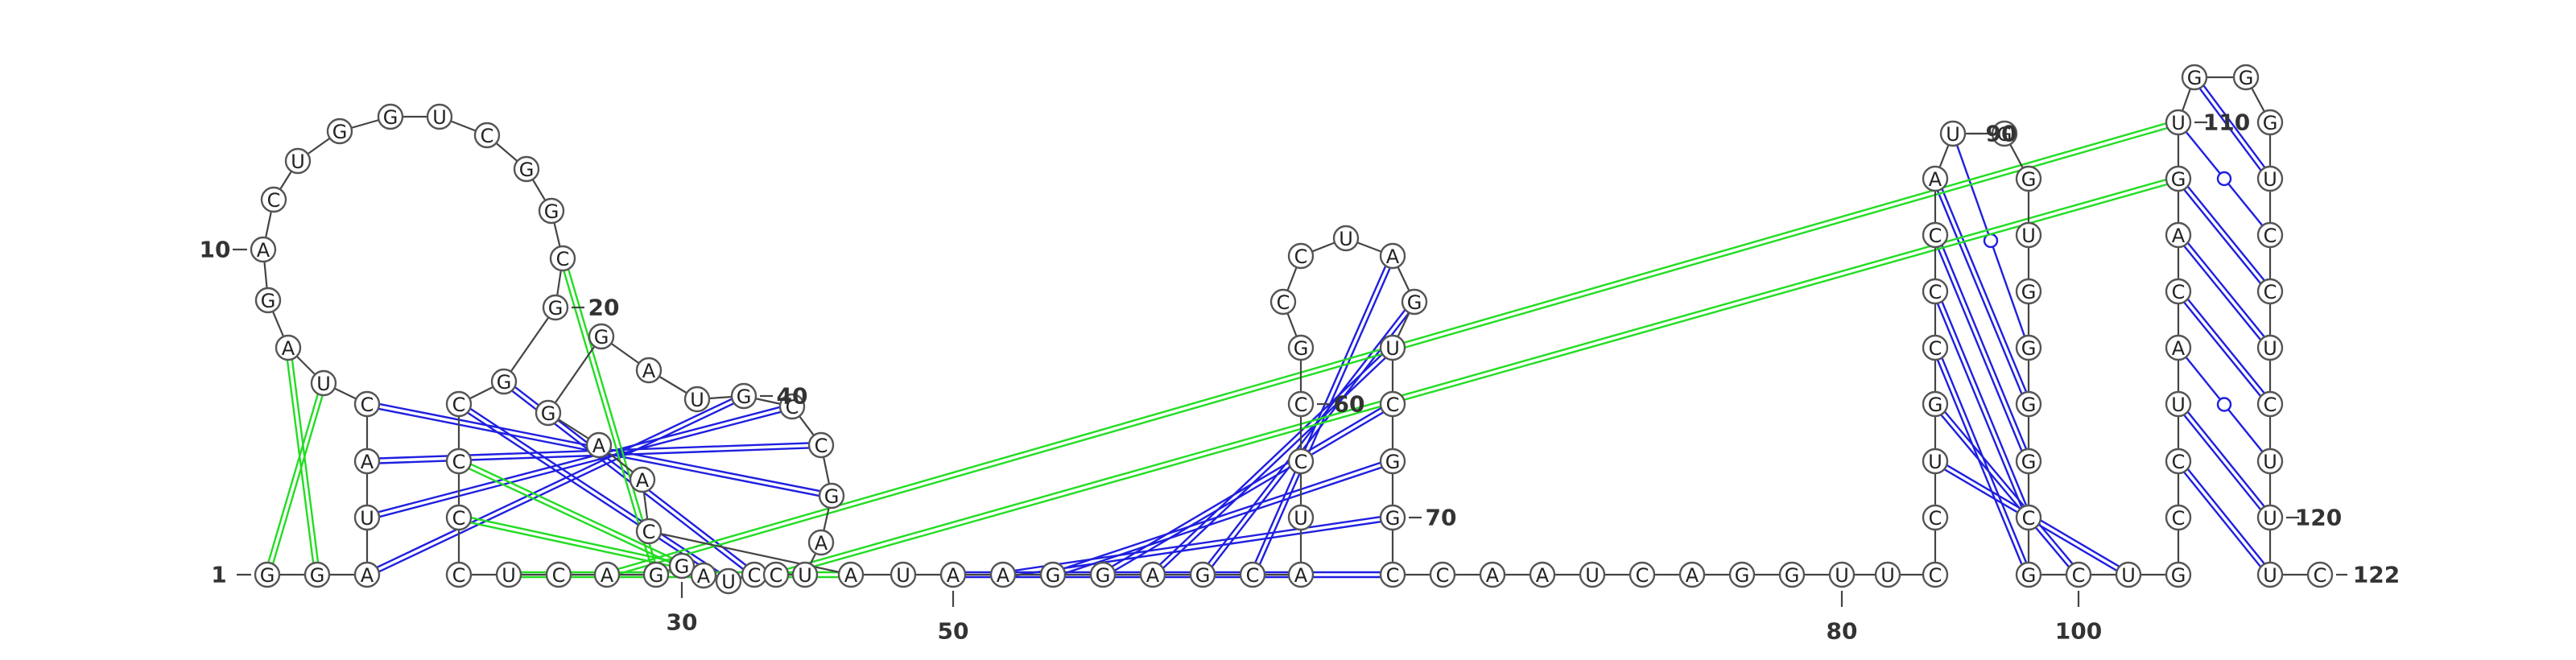  Describe the element at coordinates (953, 632) in the screenshot. I see `numbering-label: 50` at that location.